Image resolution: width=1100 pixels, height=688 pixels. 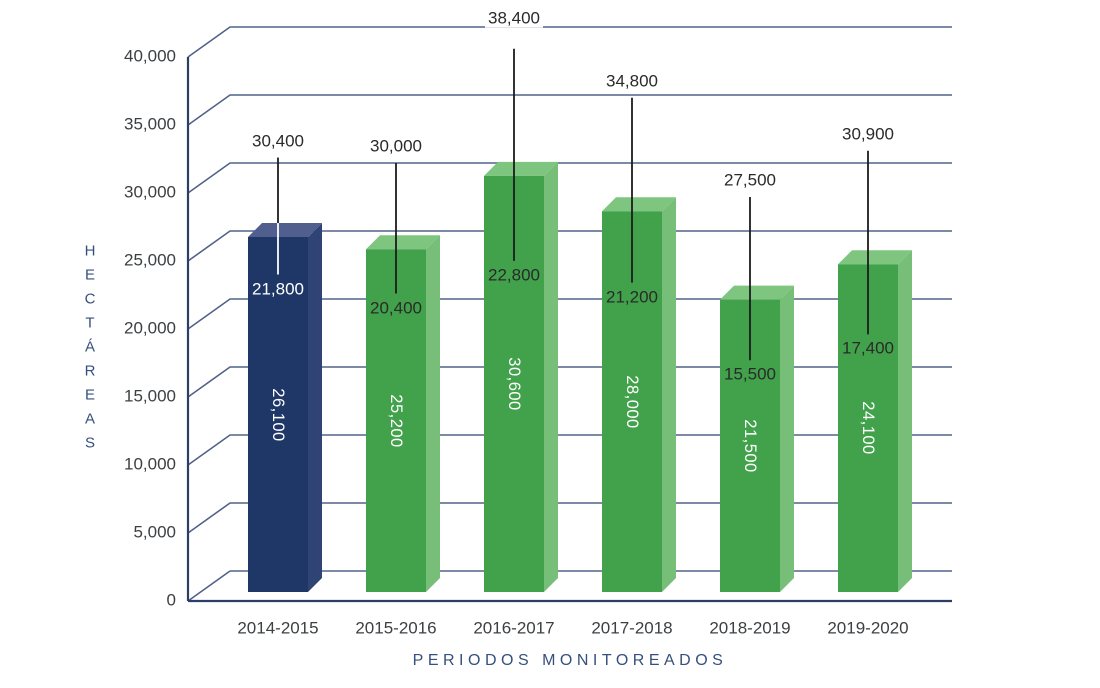 I want to click on x-axis-title: PERIODOS MONITOREADOS, so click(x=570, y=660).